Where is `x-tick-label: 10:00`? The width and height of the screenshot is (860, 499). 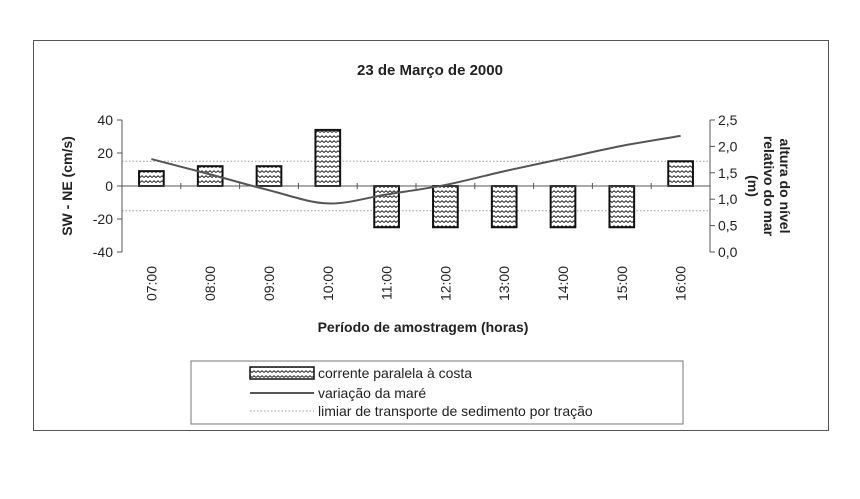
x-tick-label: 10:00 is located at coordinates (328, 283).